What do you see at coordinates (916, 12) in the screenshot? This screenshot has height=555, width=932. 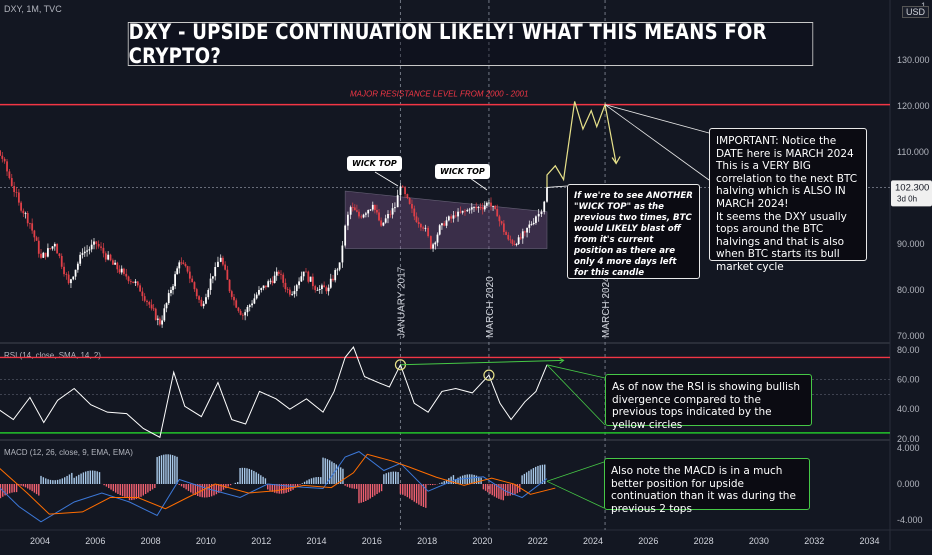 I see `currency-button: USD` at bounding box center [916, 12].